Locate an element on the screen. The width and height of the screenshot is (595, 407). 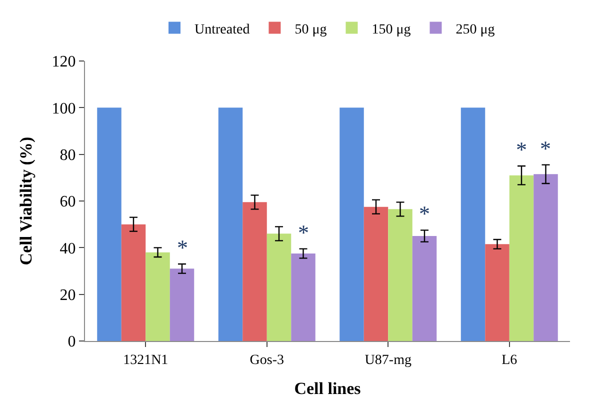
x-tick-label: U87-mg is located at coordinates (388, 360).